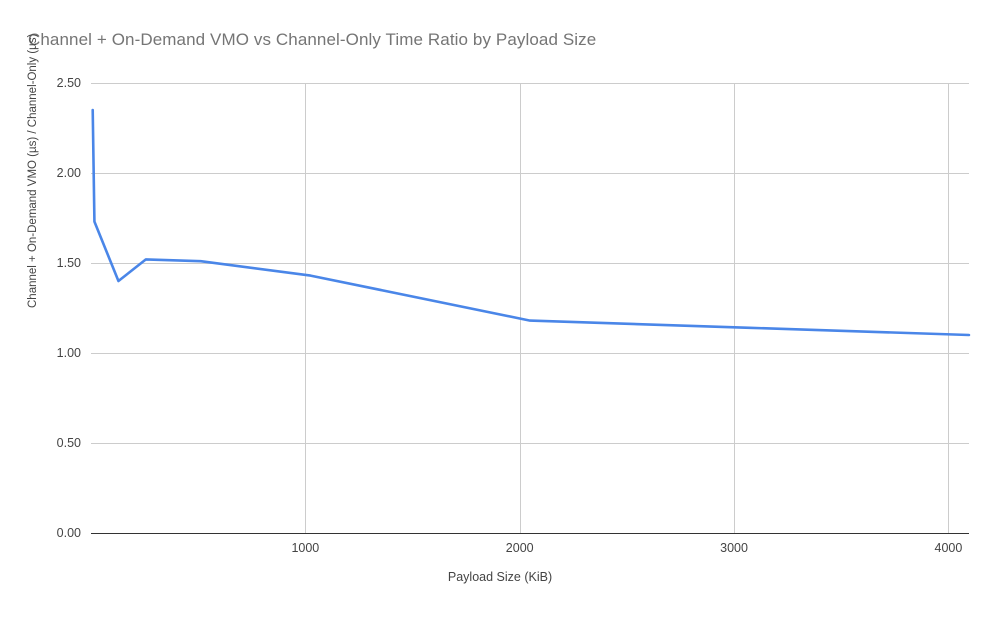 The height and width of the screenshot is (618, 1000). What do you see at coordinates (68, 263) in the screenshot?
I see `y-axis-tick-label: 1.50` at bounding box center [68, 263].